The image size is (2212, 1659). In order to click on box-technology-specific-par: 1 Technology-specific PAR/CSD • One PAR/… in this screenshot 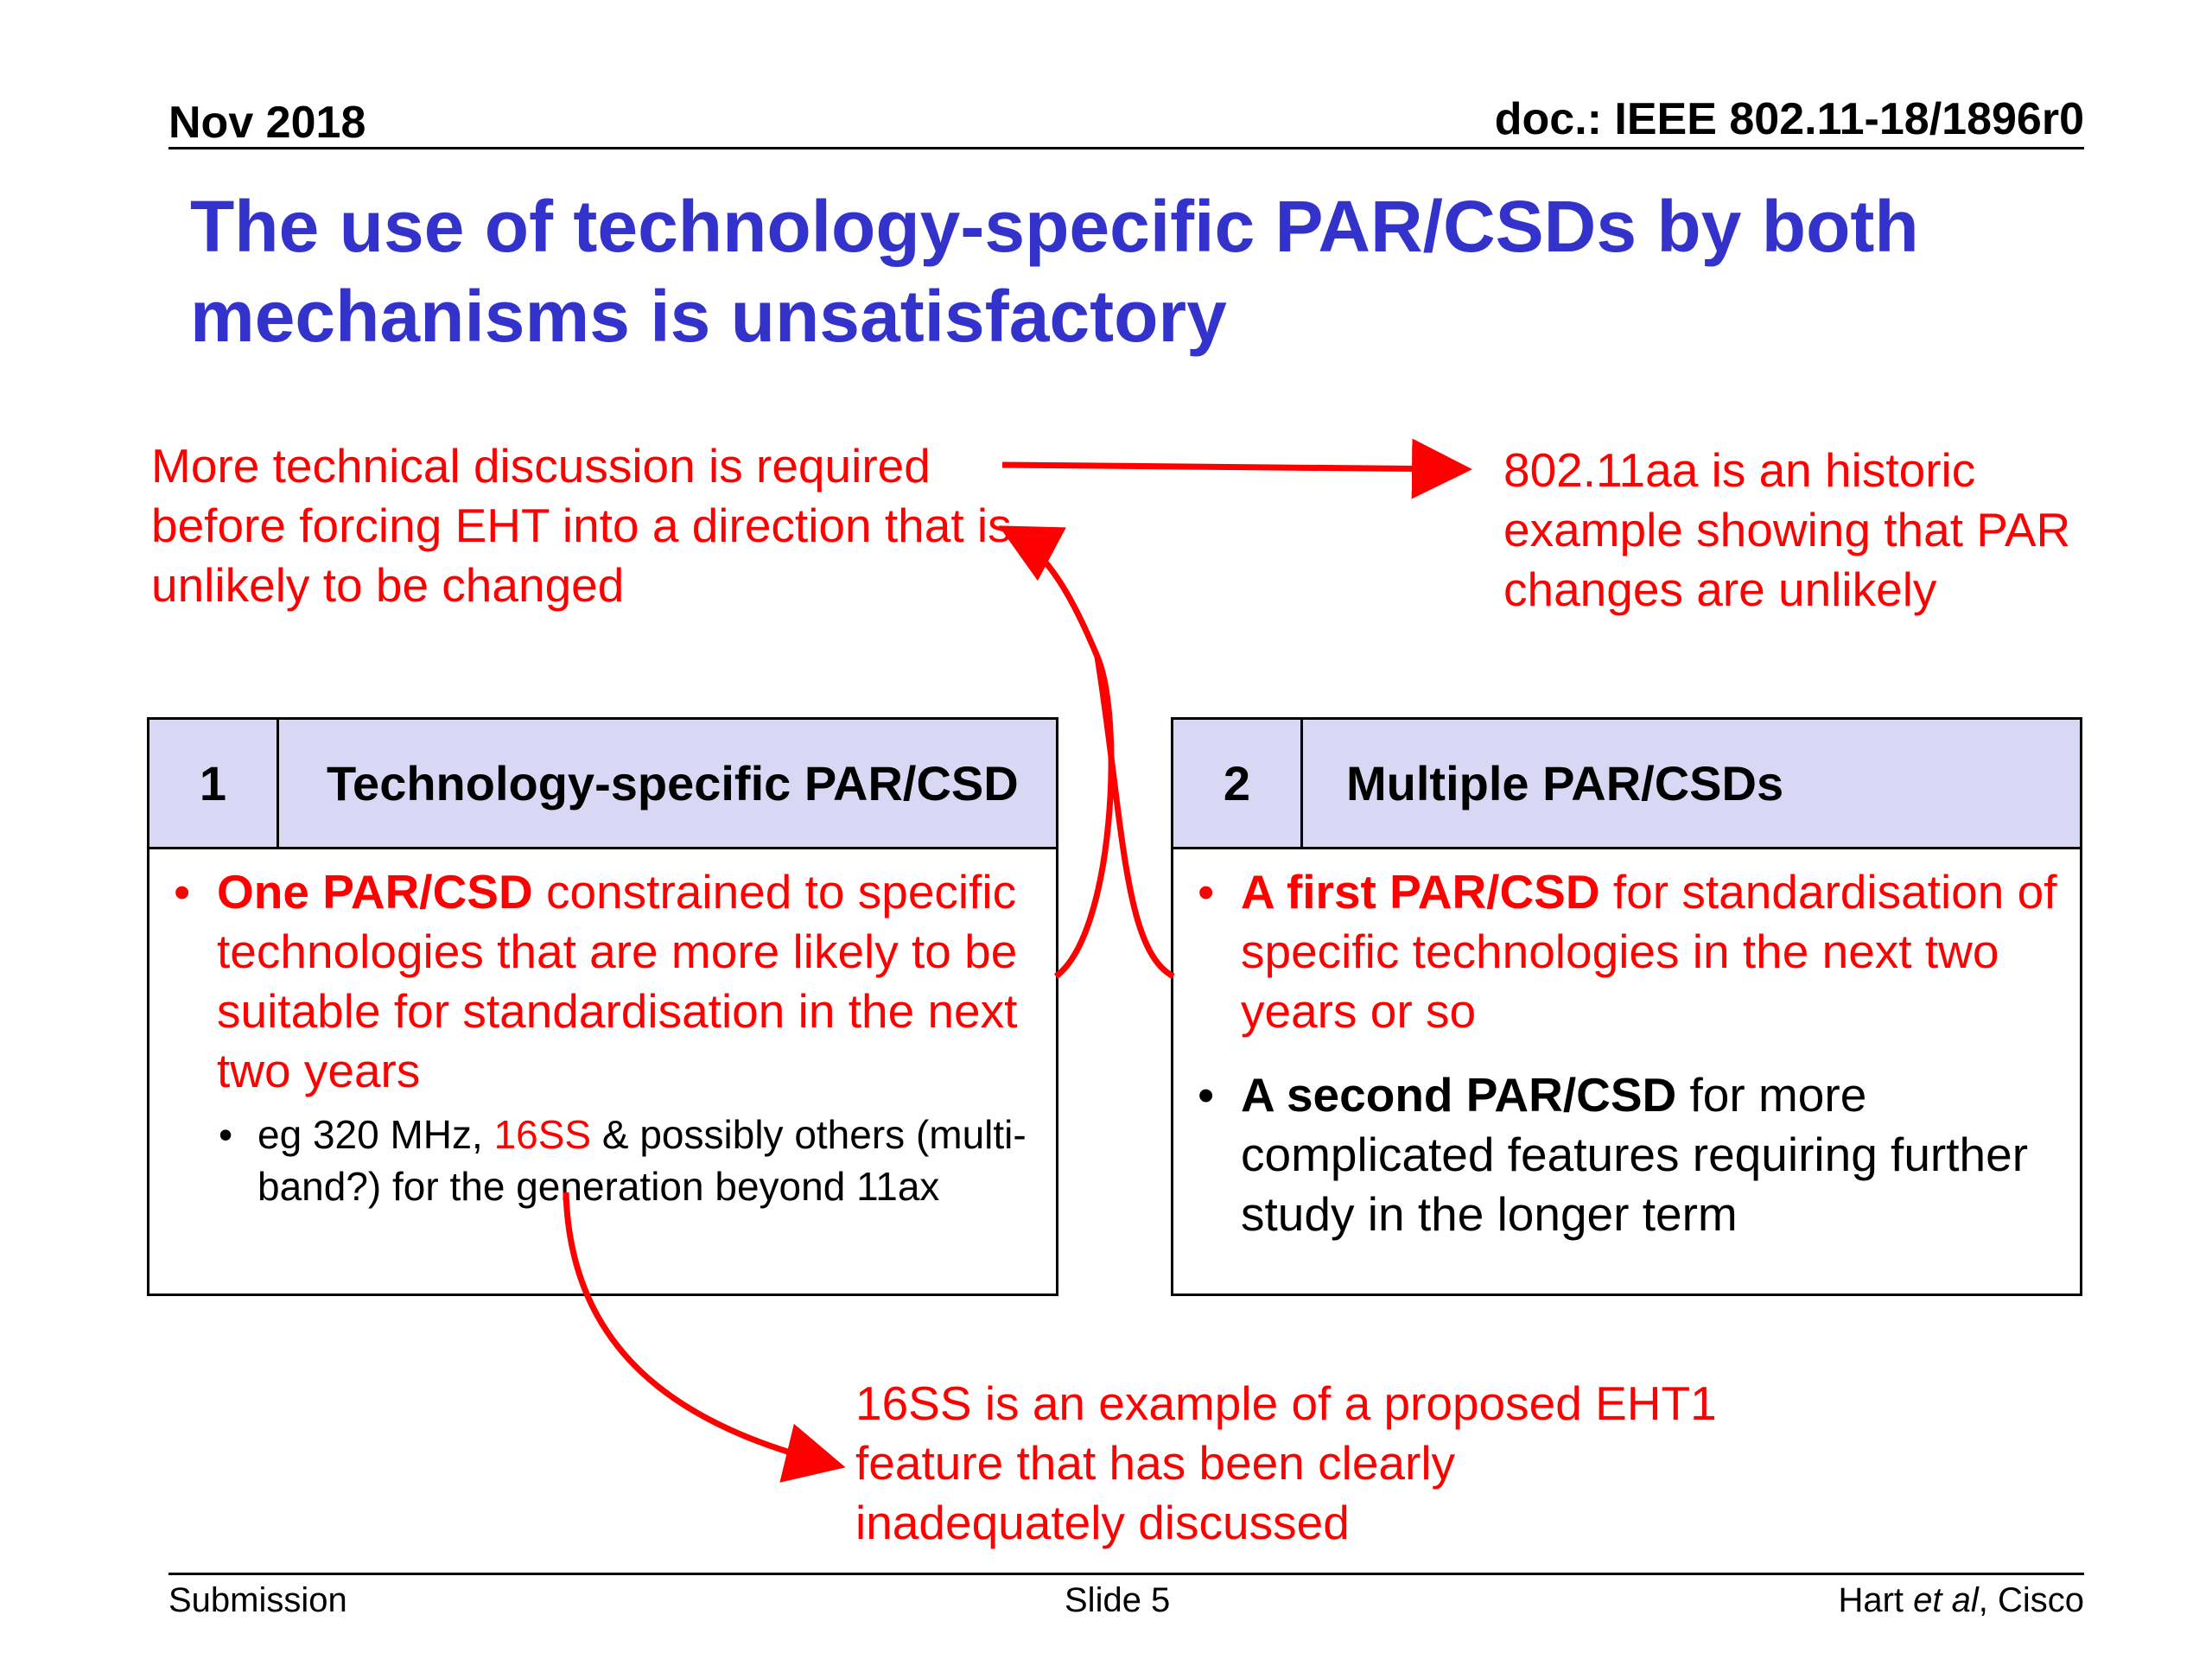, I will do `click(602, 1006)`.